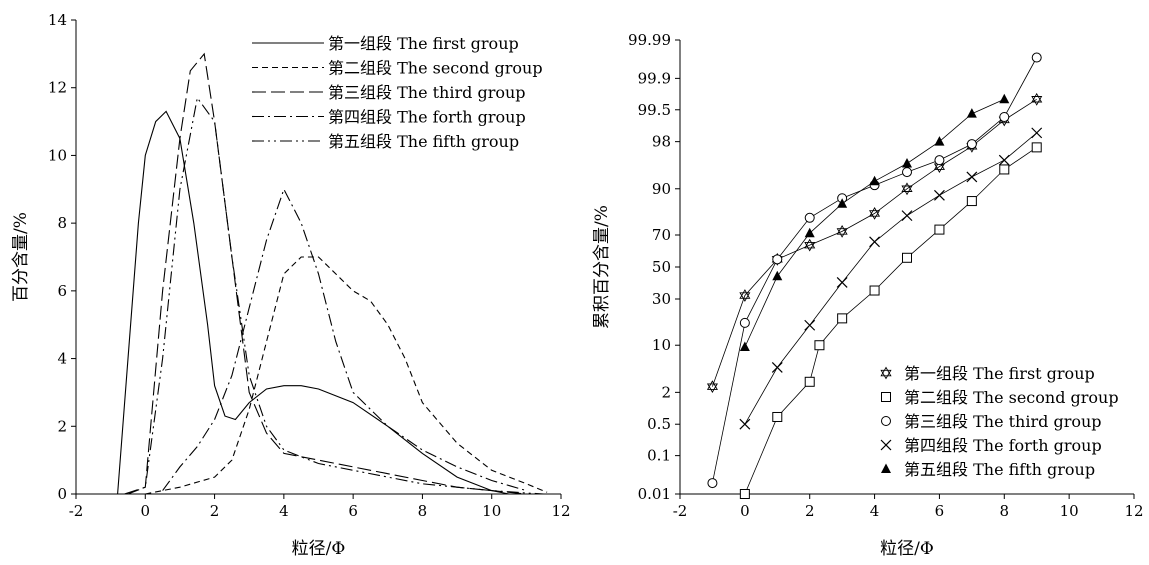  I want to click on c1-x-tick-label: 0, so click(146, 511).